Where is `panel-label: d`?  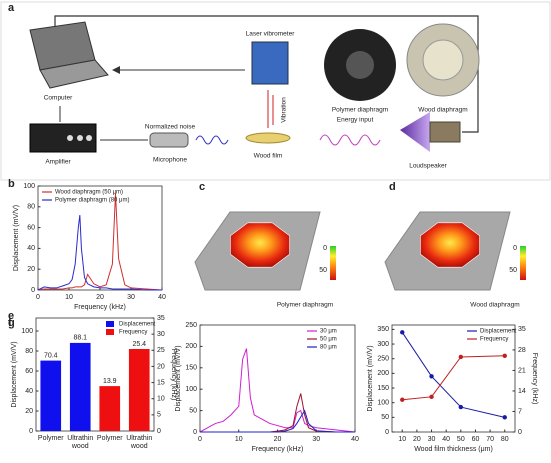 panel-label: d is located at coordinates (392, 187).